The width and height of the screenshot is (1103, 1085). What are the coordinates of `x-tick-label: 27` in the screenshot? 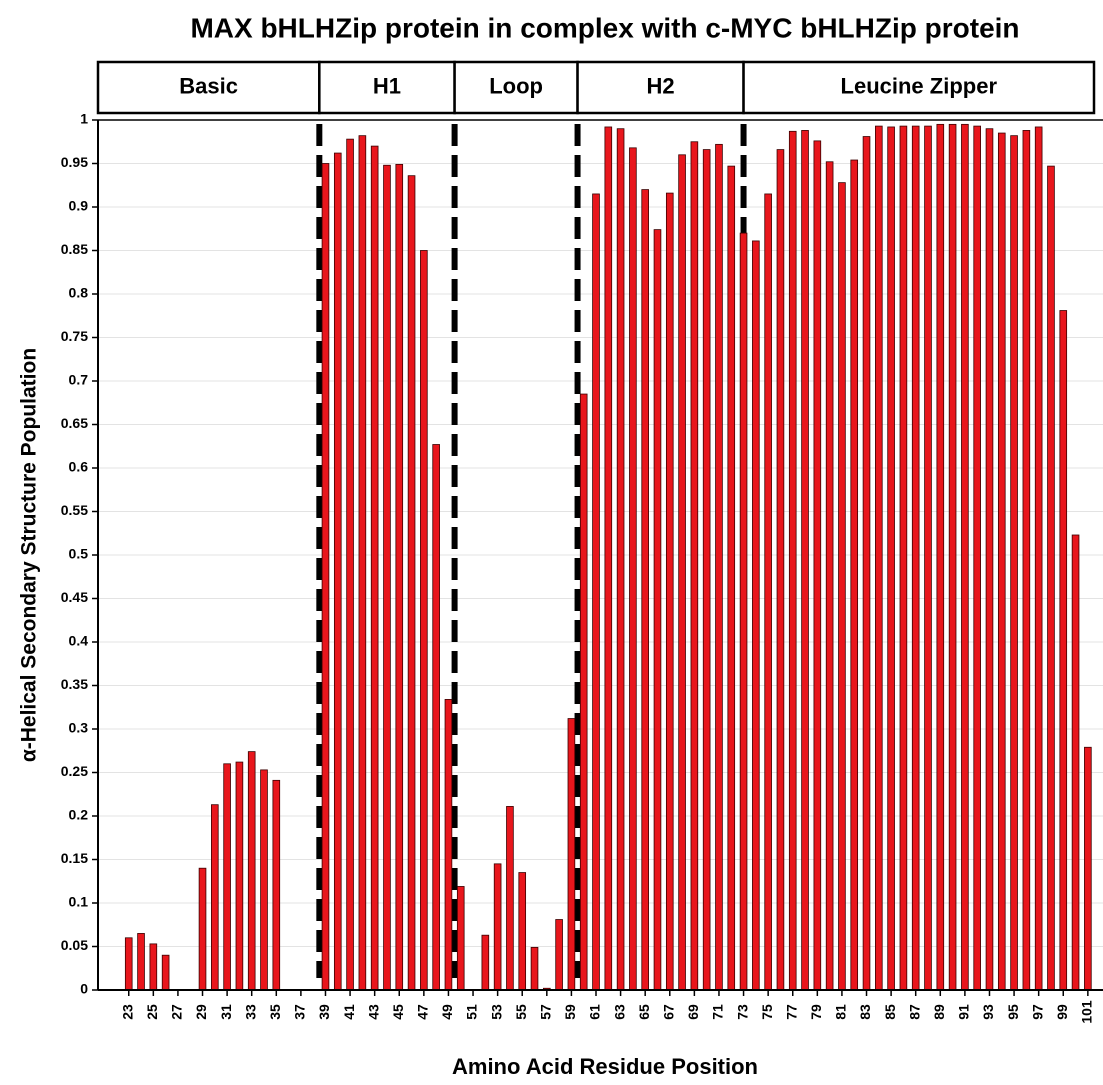 It's located at (177, 1012).